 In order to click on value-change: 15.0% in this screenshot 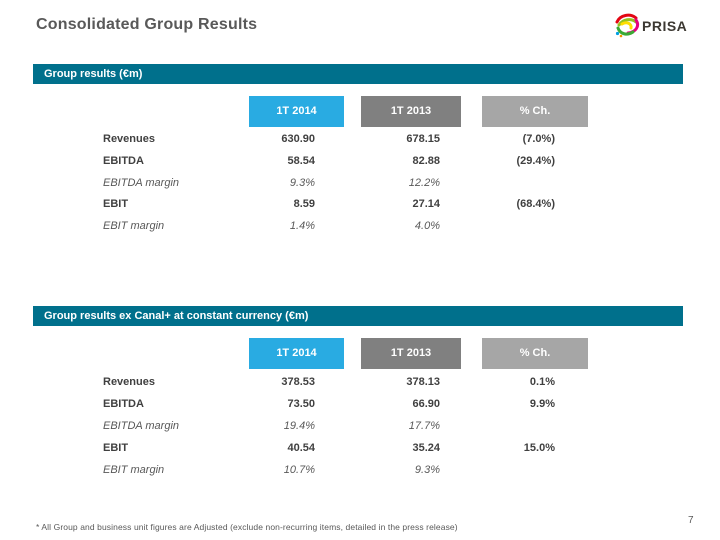, I will do `click(539, 448)`.